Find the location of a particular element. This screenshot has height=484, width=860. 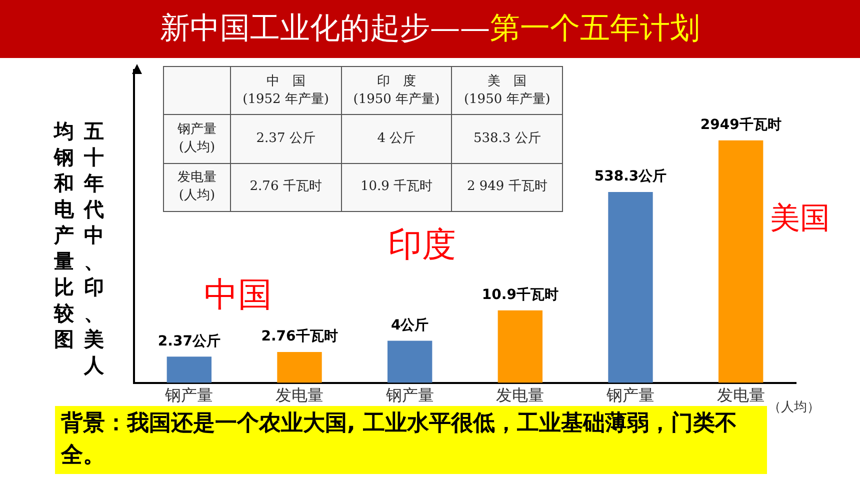

annotation: 2.37 公斤 is located at coordinates (286, 139).